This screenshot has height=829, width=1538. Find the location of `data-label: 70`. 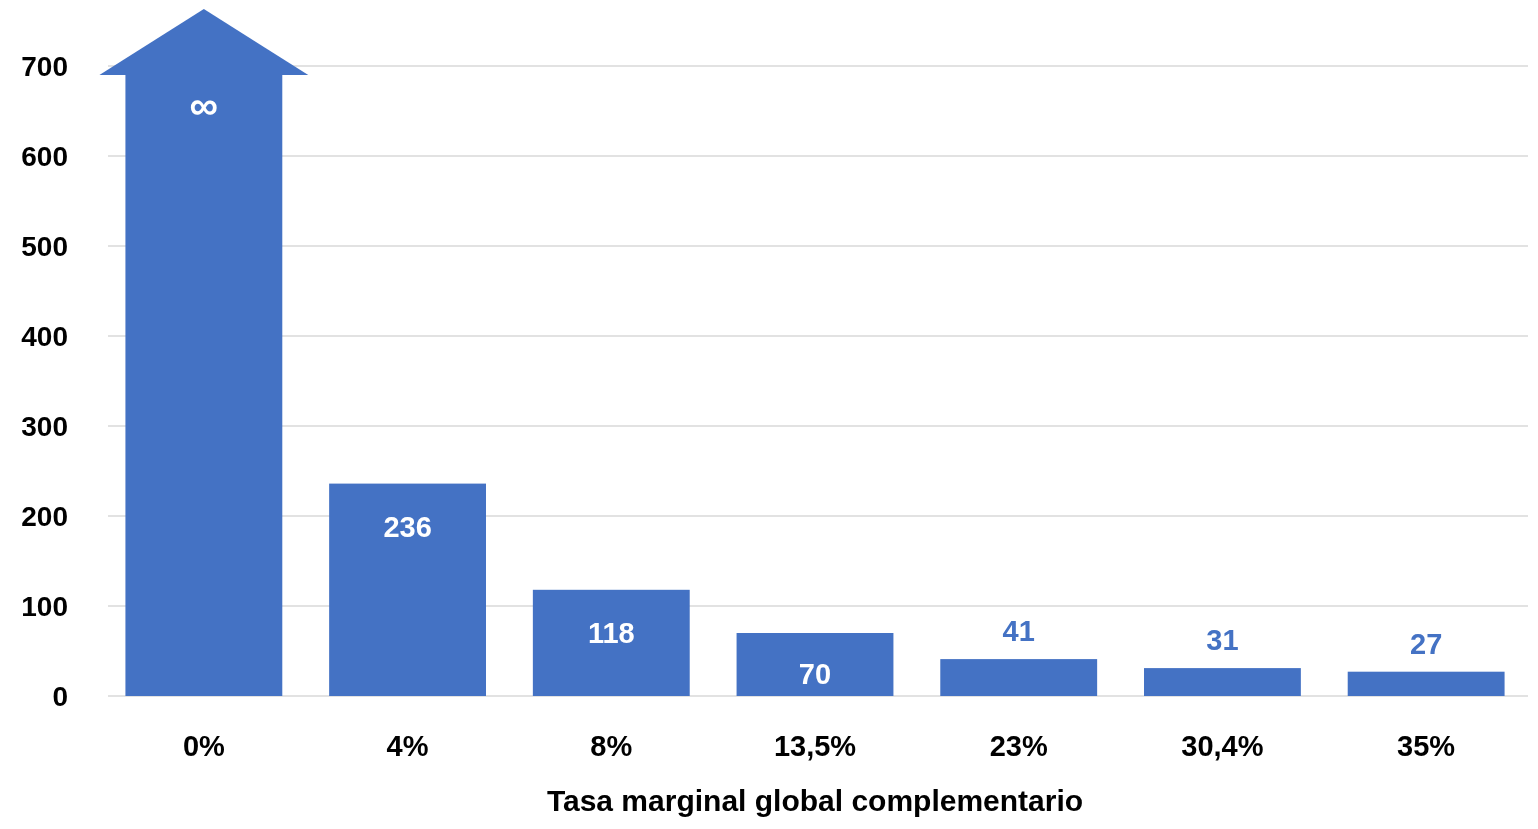

data-label: 70 is located at coordinates (815, 674).